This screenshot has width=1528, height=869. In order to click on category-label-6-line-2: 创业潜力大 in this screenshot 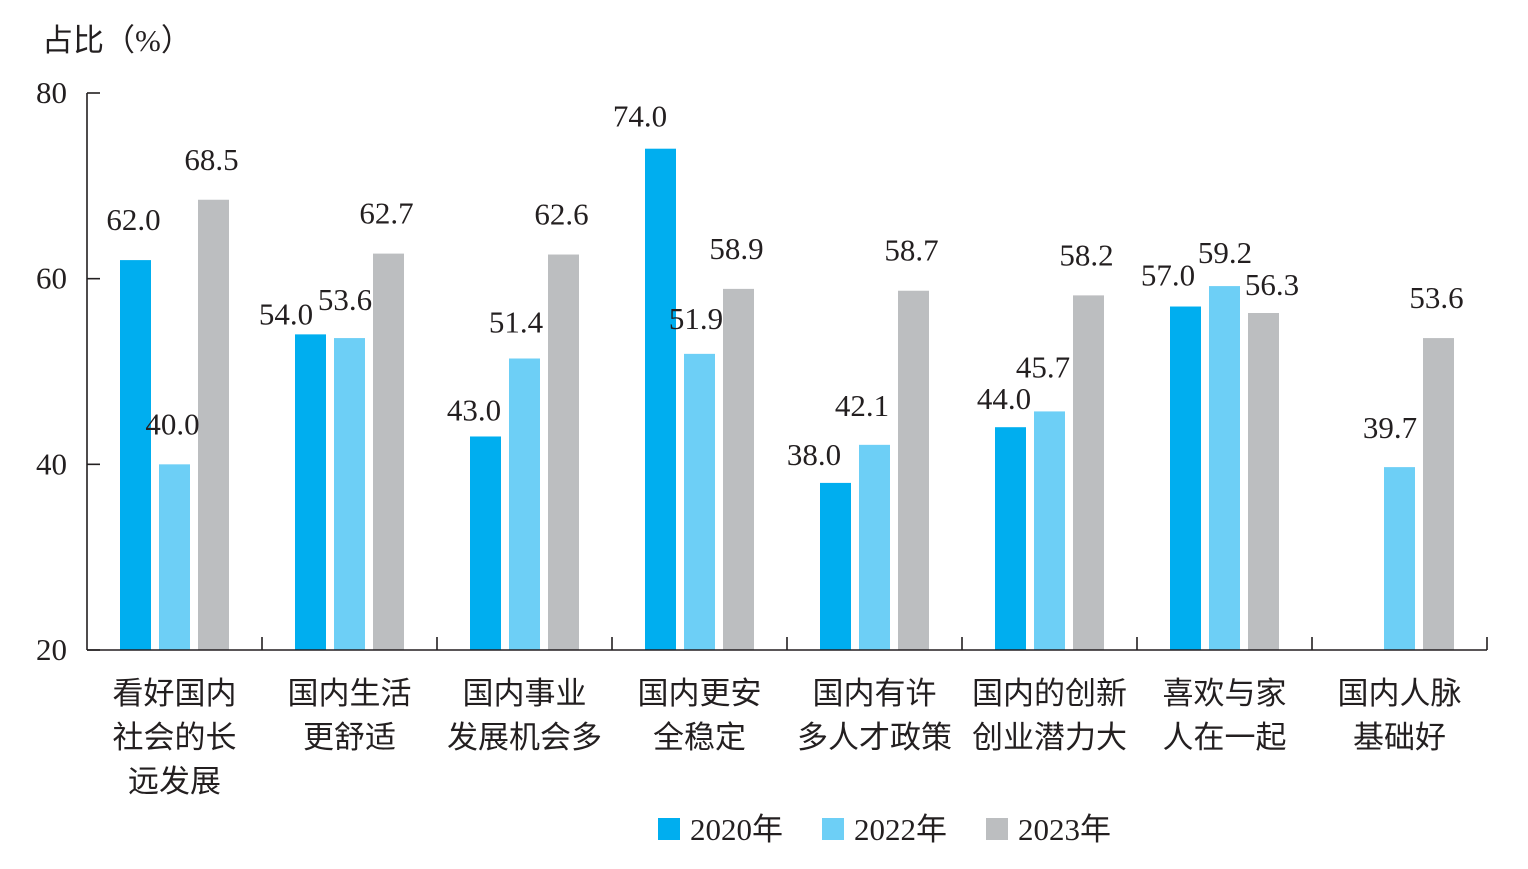, I will do `click(1049, 737)`.